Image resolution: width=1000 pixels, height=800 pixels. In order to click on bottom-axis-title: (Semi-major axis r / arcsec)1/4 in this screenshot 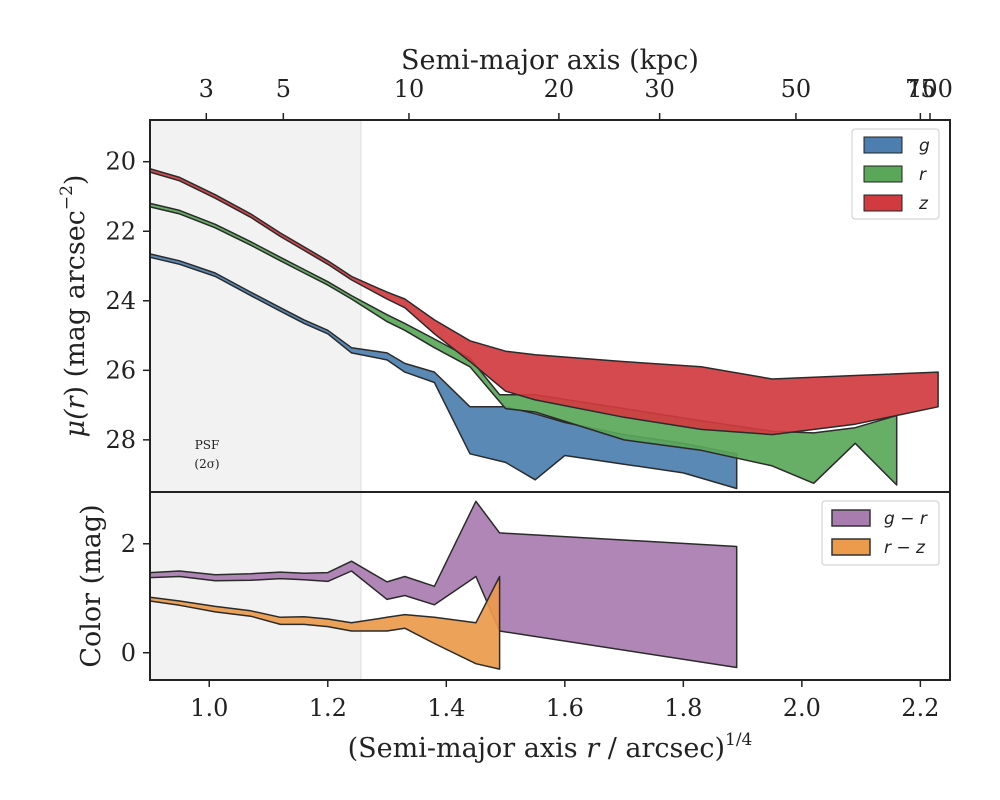, I will do `click(550, 747)`.